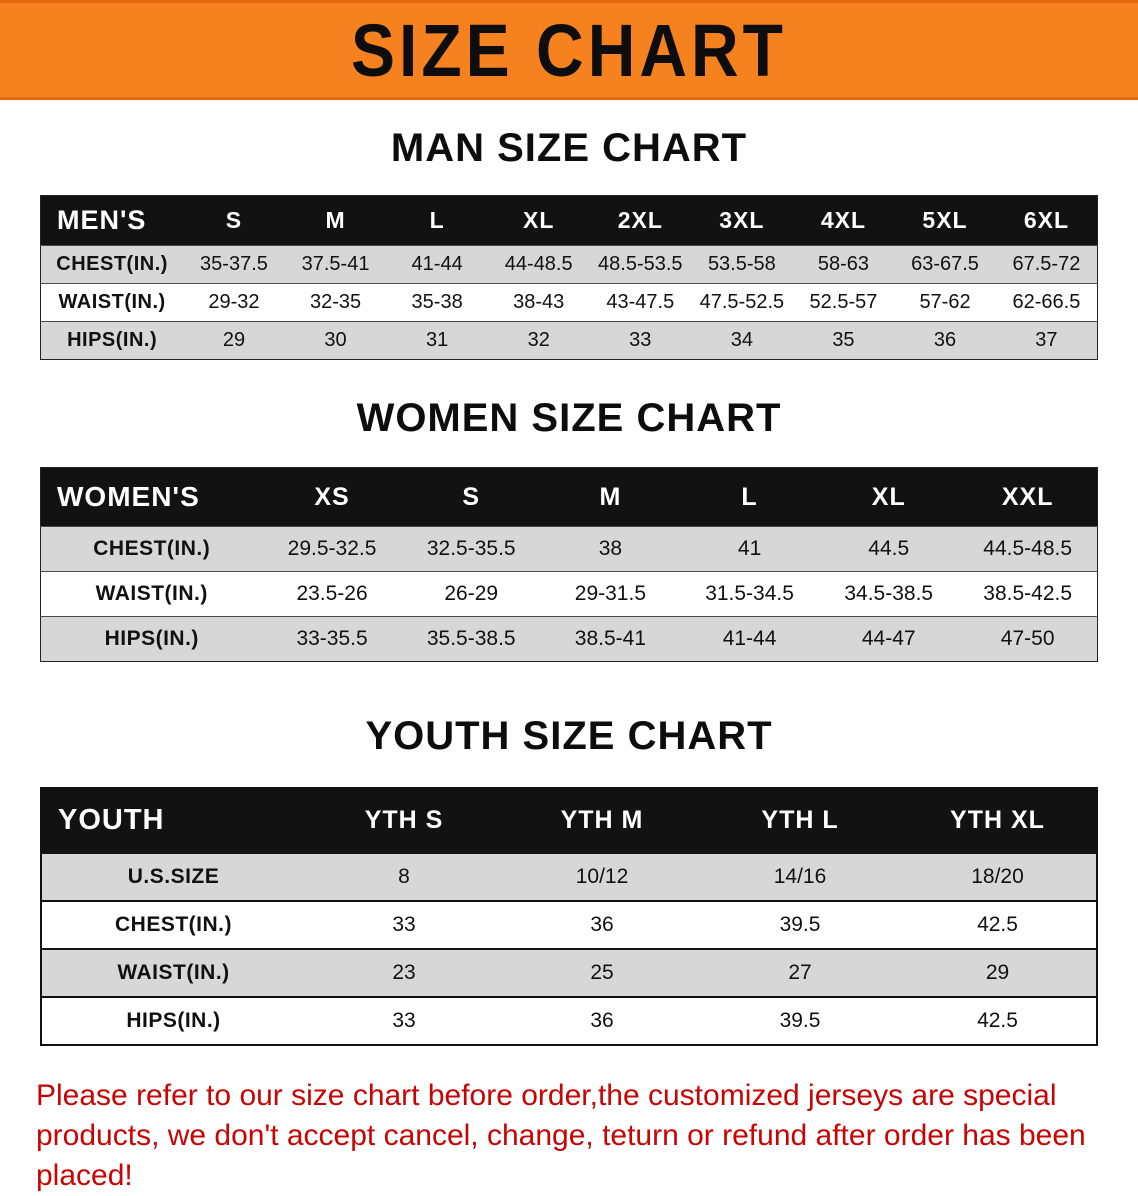  I want to click on cell-value: 44-48.5, so click(538, 264).